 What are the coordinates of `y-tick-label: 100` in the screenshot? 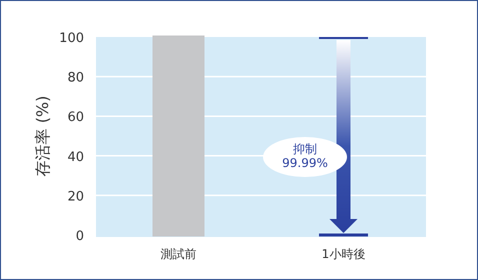 It's located at (71, 38).